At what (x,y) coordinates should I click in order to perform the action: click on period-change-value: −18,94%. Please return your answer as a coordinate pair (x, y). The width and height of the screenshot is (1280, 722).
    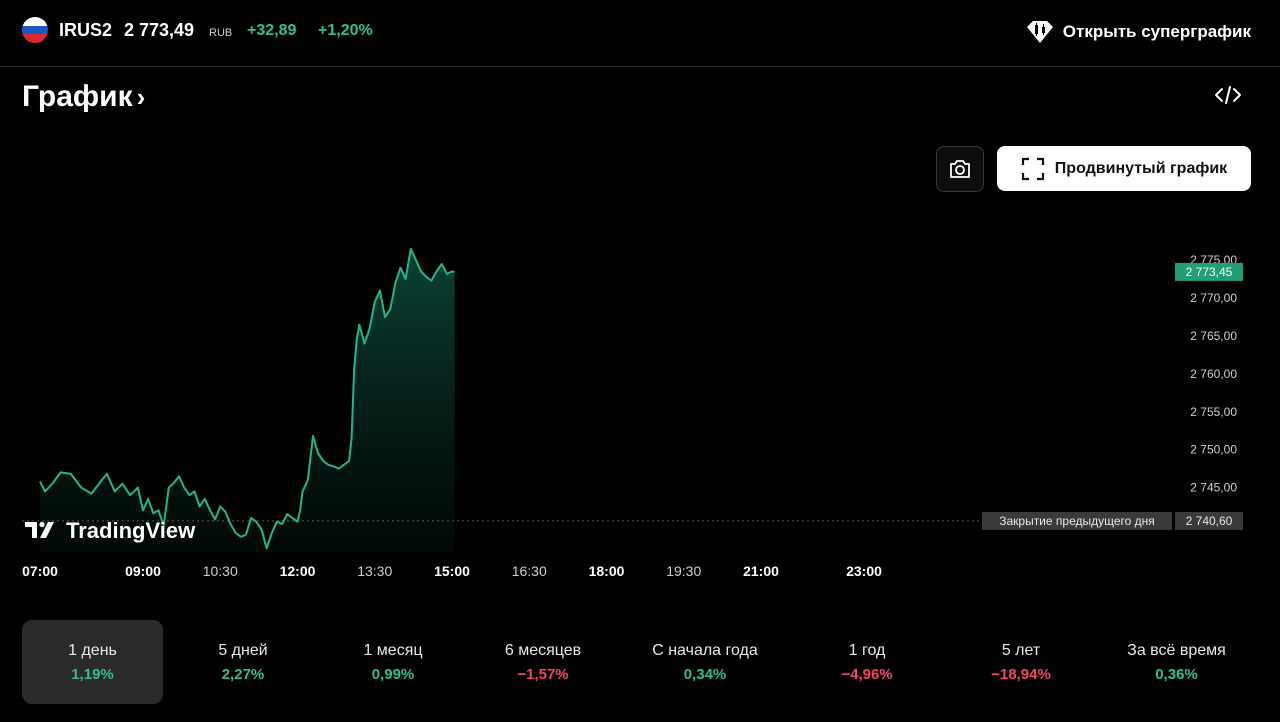
    Looking at the image, I should click on (1021, 674).